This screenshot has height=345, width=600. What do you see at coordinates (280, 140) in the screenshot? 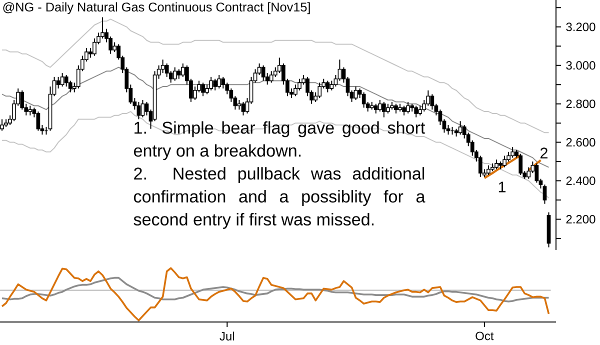
I see `annotation: 1. Simple bear flag gave good short entry on a breakdown.` at bounding box center [280, 140].